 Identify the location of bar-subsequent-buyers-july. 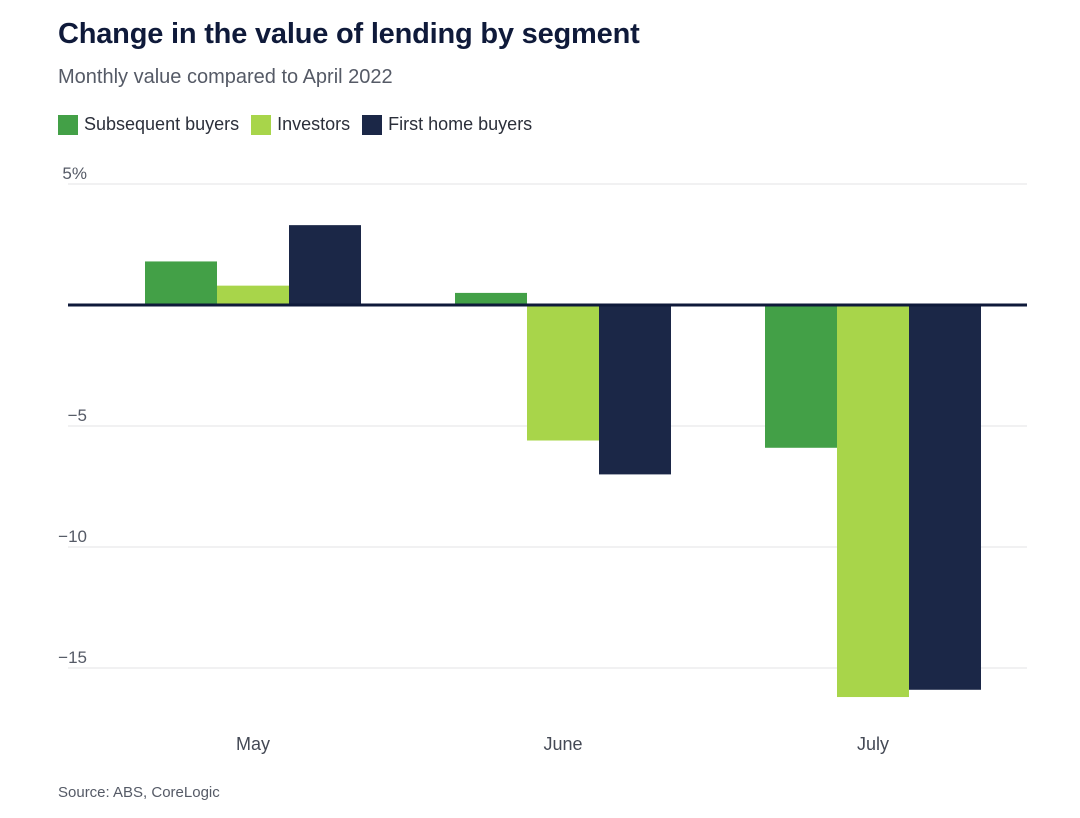
(801, 376).